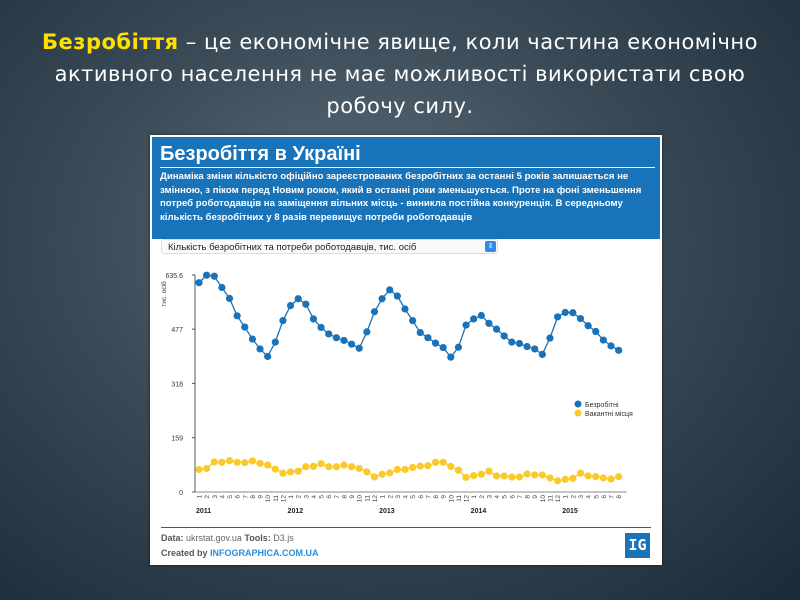 This screenshot has width=800, height=600. What do you see at coordinates (181, 493) in the screenshot?
I see `y-tick-label: 0` at bounding box center [181, 493].